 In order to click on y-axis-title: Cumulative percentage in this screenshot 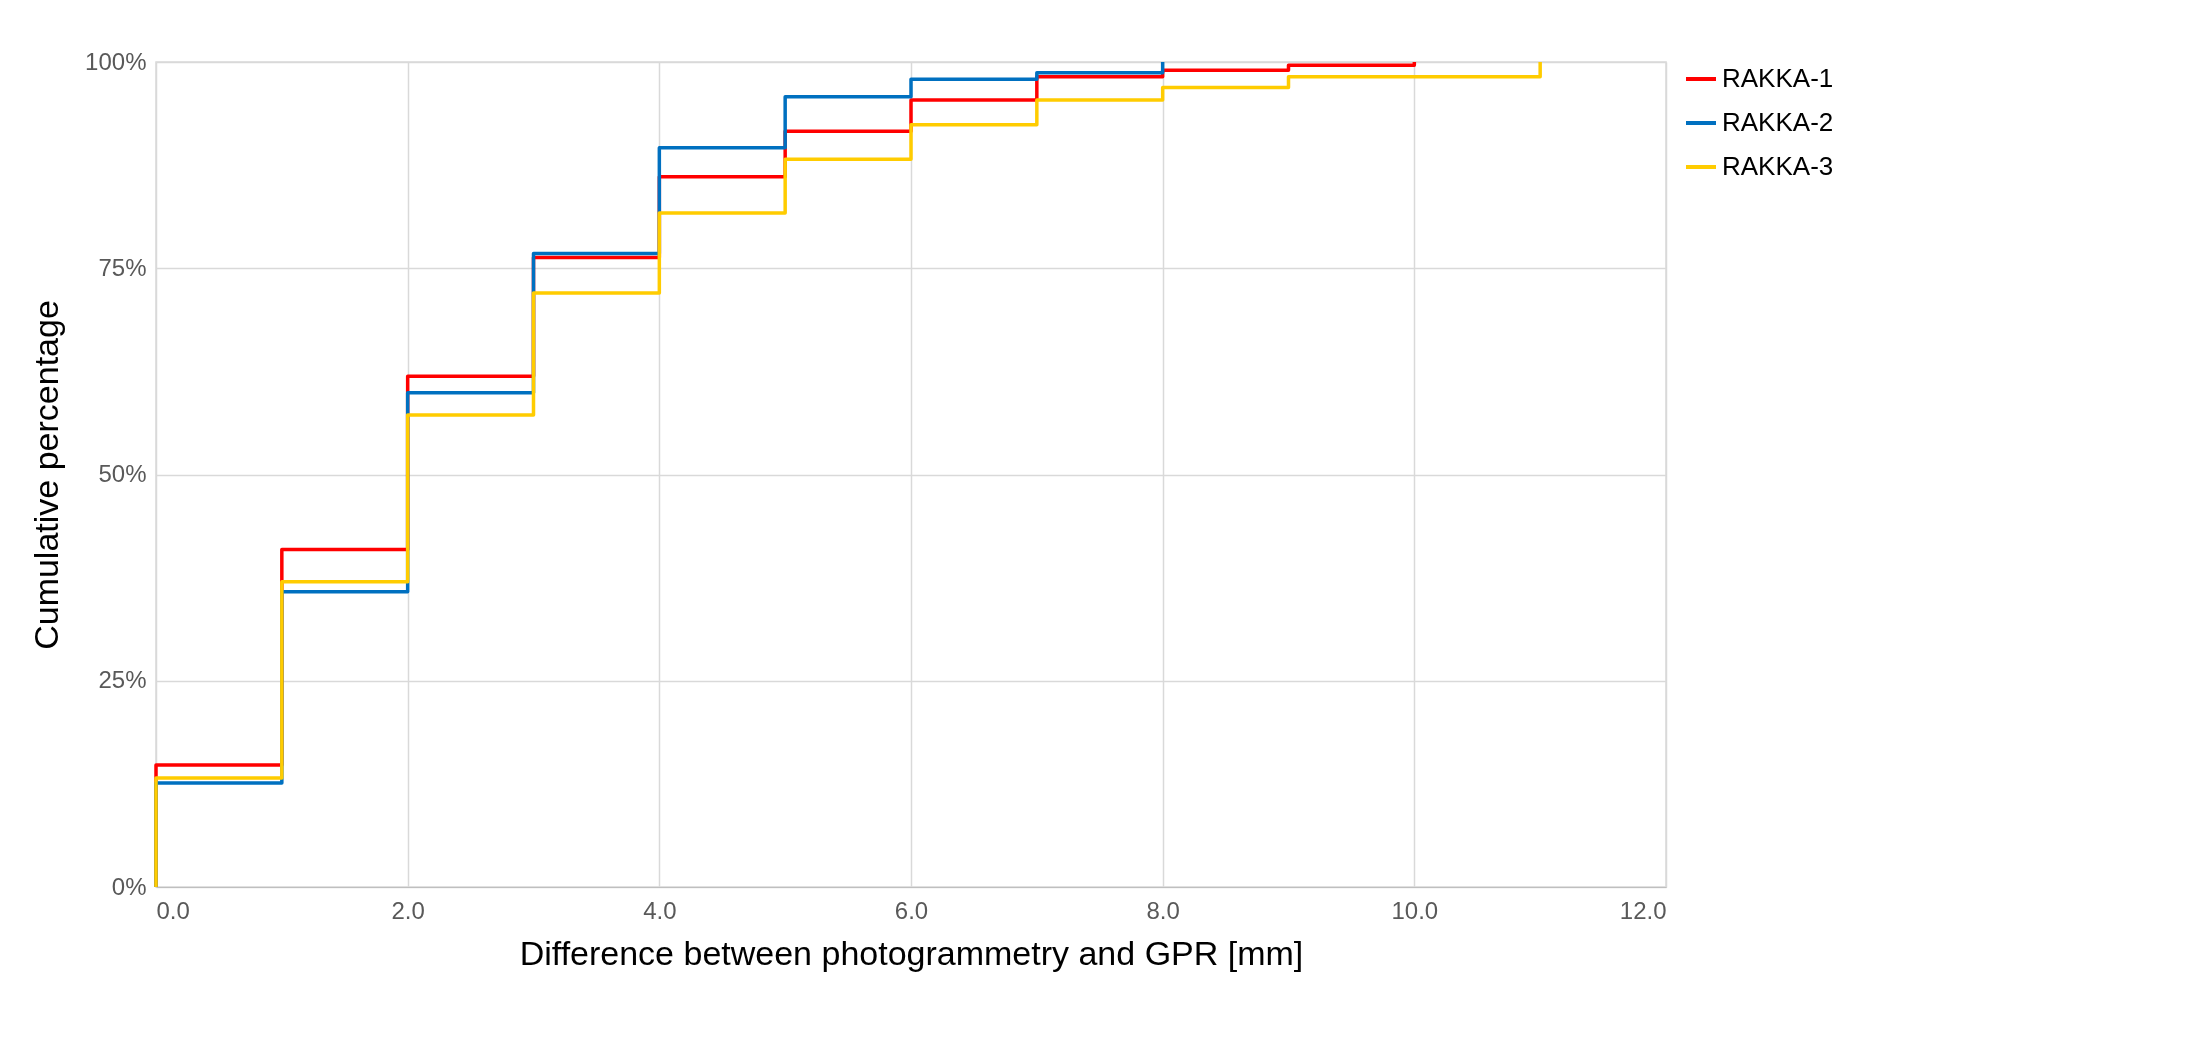, I will do `click(46, 475)`.